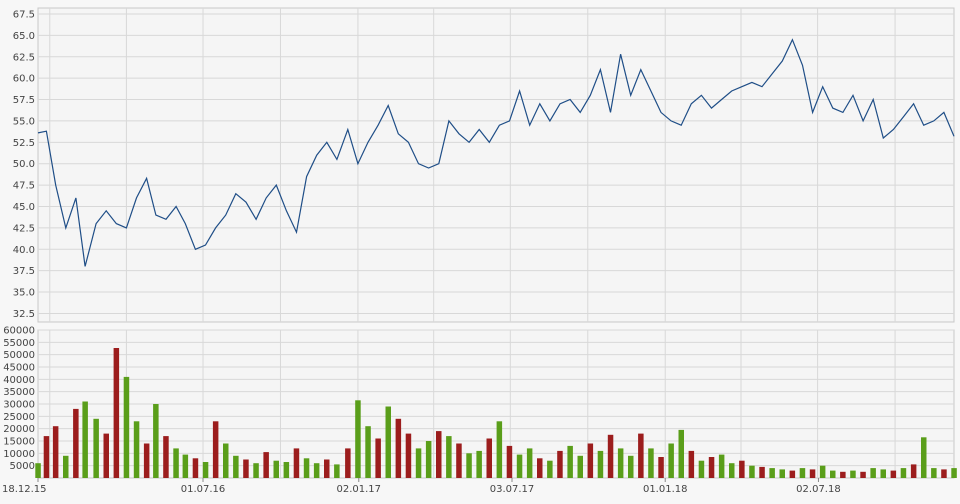  What do you see at coordinates (19, 405) in the screenshot?
I see `volume-y-tick-label: 30000` at bounding box center [19, 405].